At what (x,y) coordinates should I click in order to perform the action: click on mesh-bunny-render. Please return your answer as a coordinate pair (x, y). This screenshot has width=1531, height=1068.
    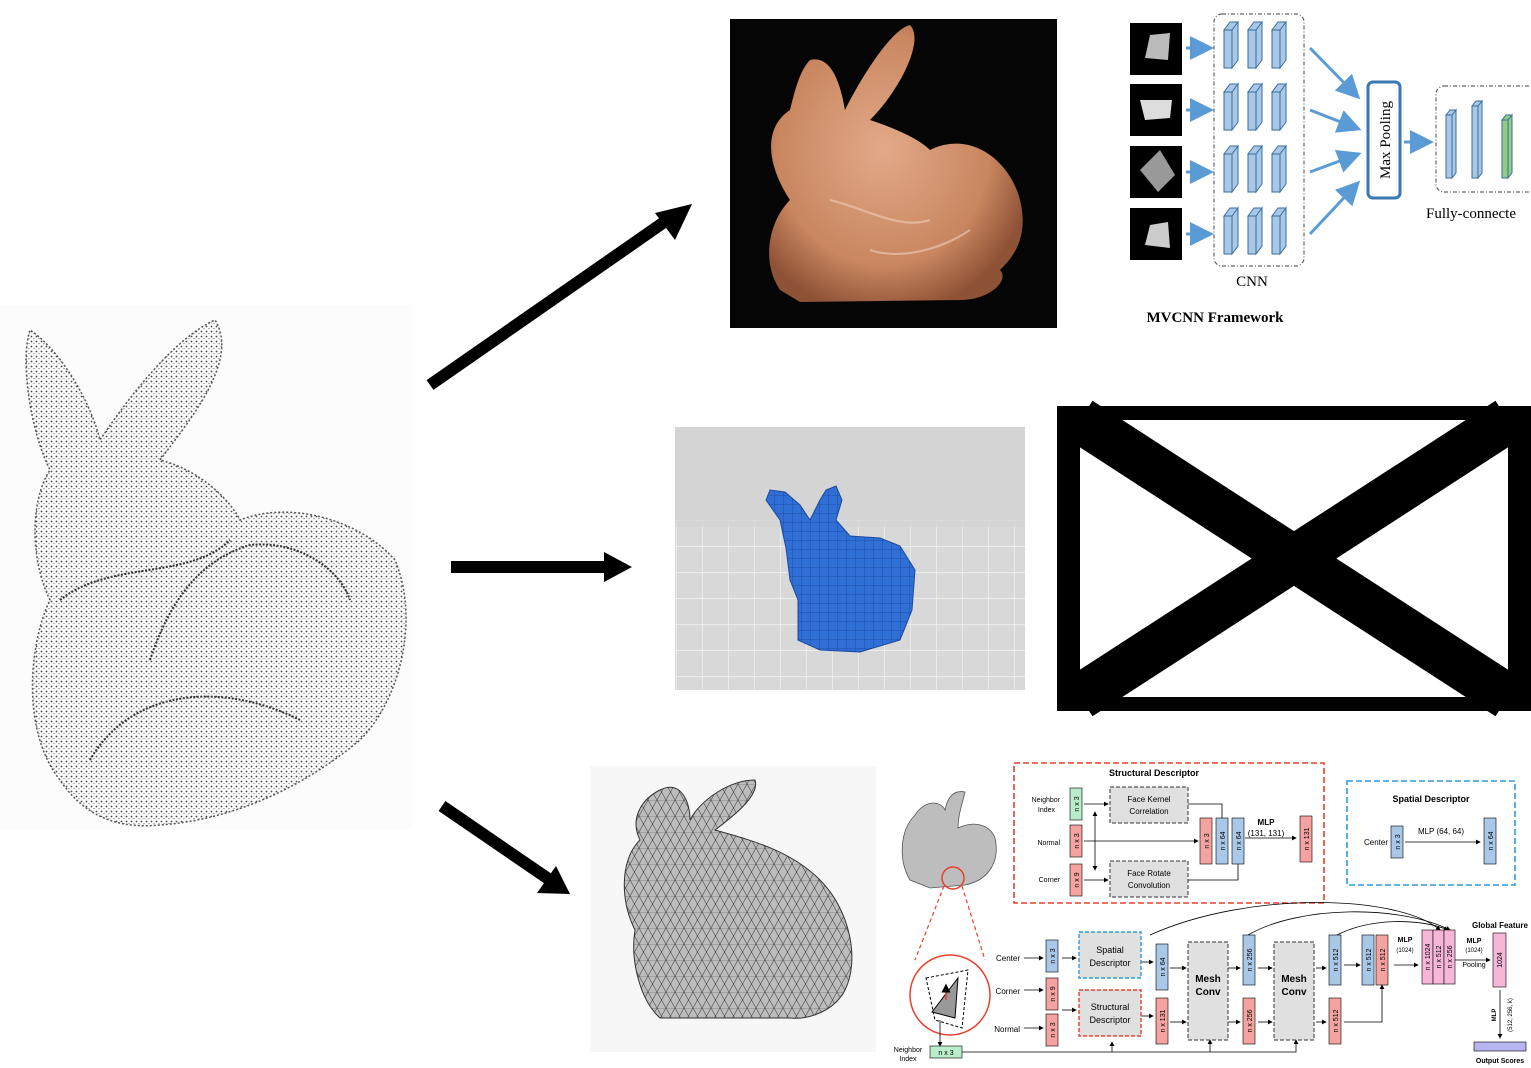
    Looking at the image, I should click on (733, 909).